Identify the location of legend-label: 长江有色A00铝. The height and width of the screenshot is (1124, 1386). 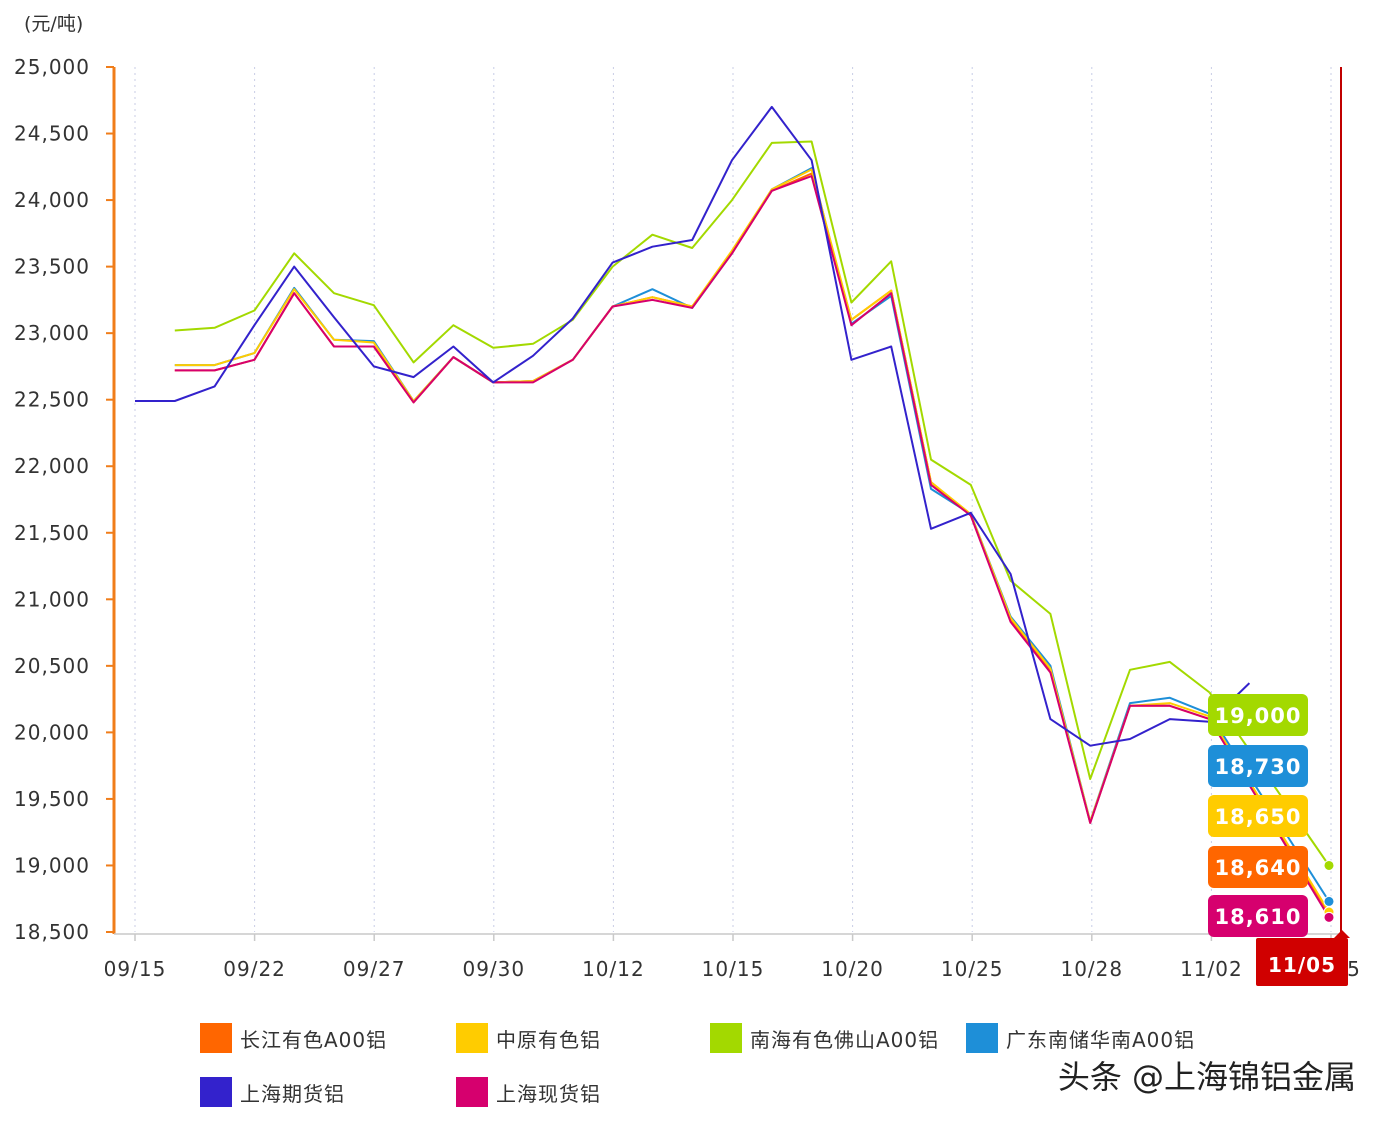
(314, 1039).